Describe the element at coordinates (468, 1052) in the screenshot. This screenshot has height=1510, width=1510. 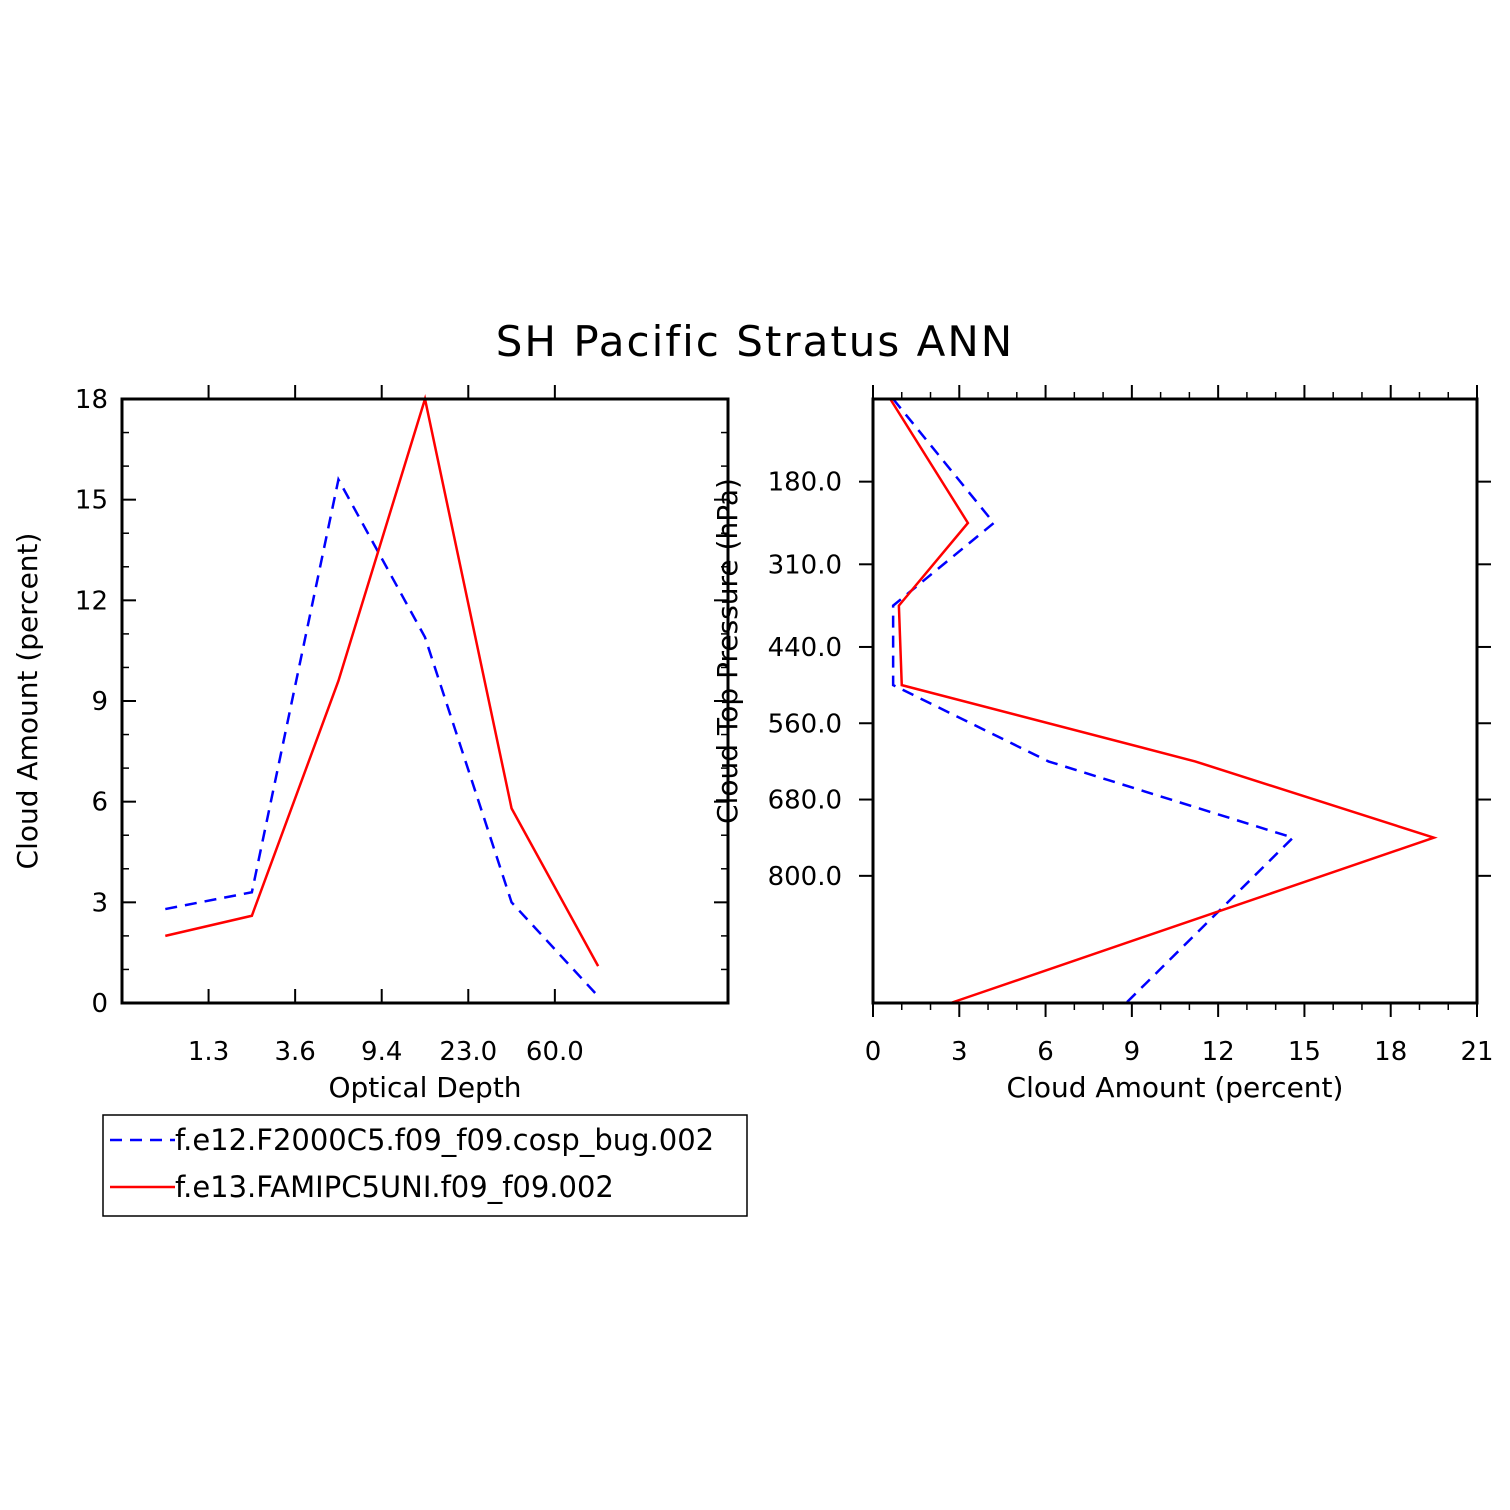
I see `x-tick-label: 23.0` at that location.